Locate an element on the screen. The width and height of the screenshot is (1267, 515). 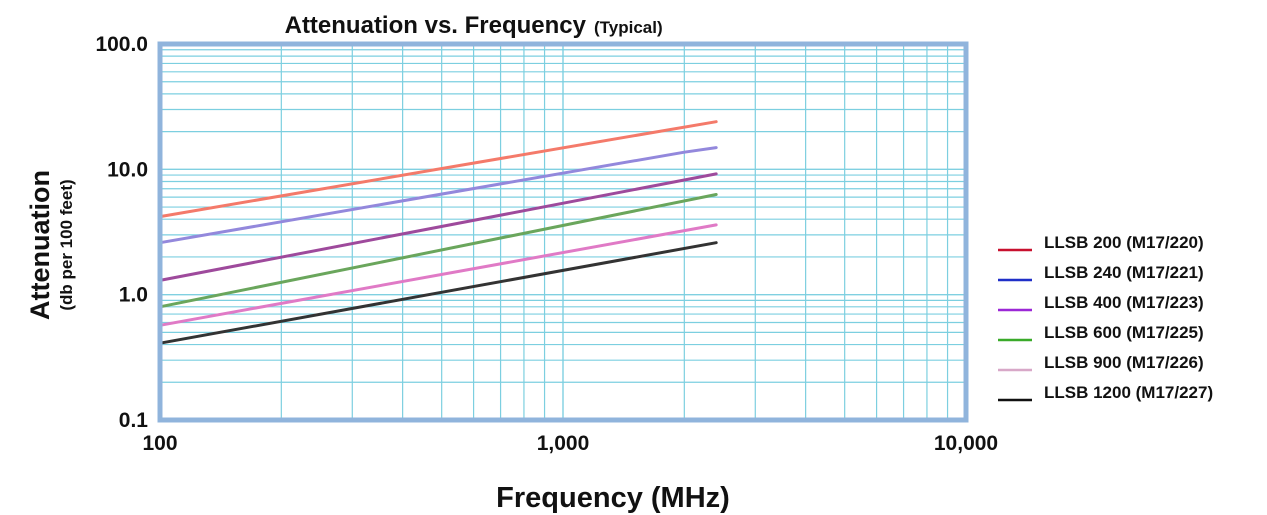
y-tick-label: 100.0 is located at coordinates (121, 44).